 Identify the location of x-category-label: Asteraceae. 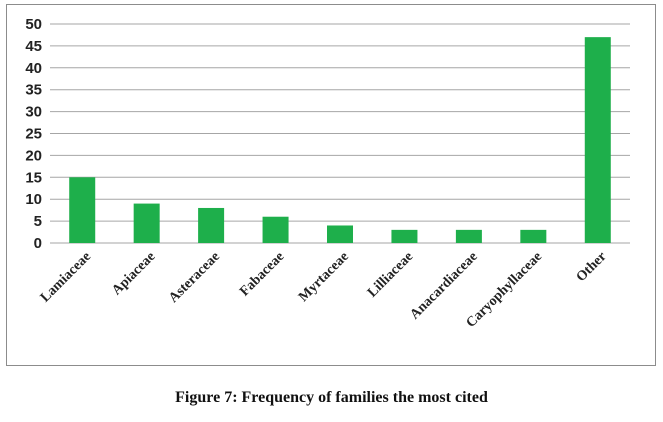
(194, 277).